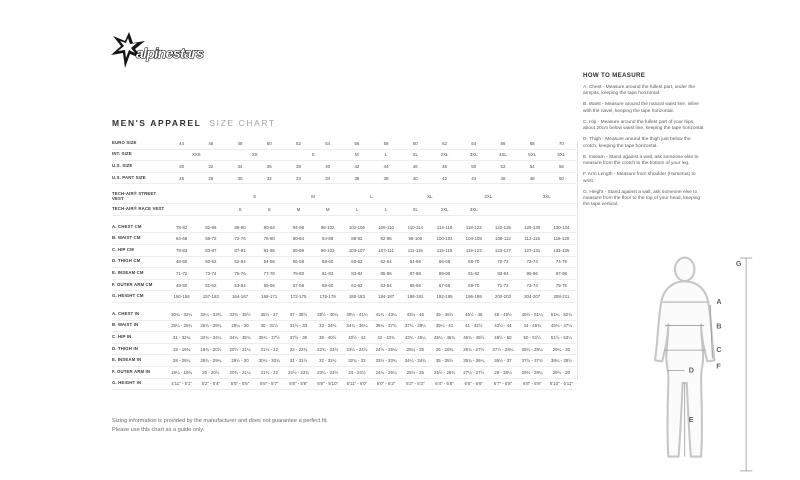 This screenshot has width=800, height=480. Describe the element at coordinates (503, 337) in the screenshot. I see `table-cell: 48½ - 50` at that location.